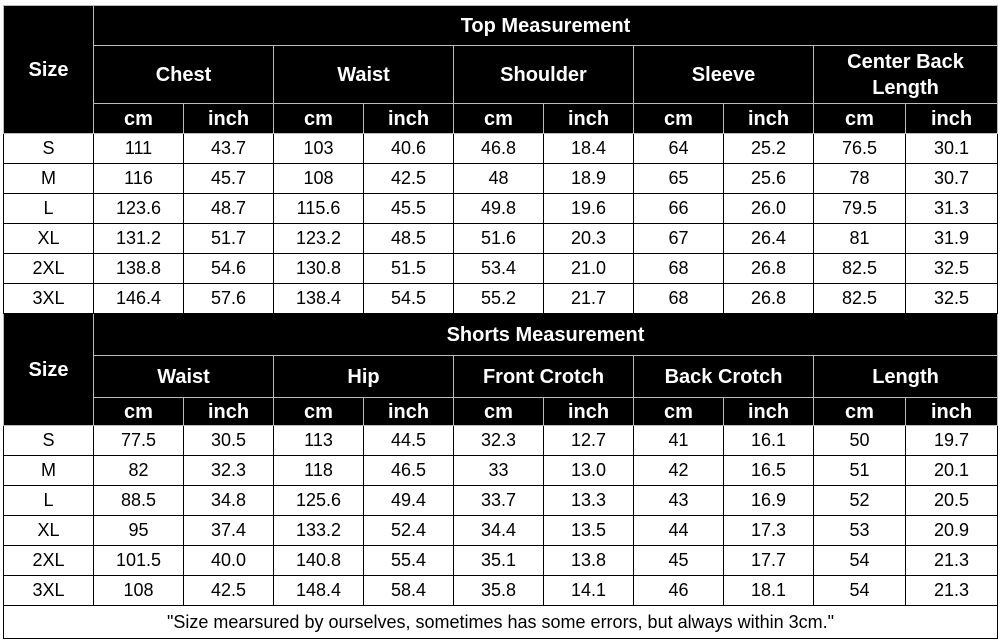 The height and width of the screenshot is (641, 1000). I want to click on value-cell: 118, so click(318, 470).